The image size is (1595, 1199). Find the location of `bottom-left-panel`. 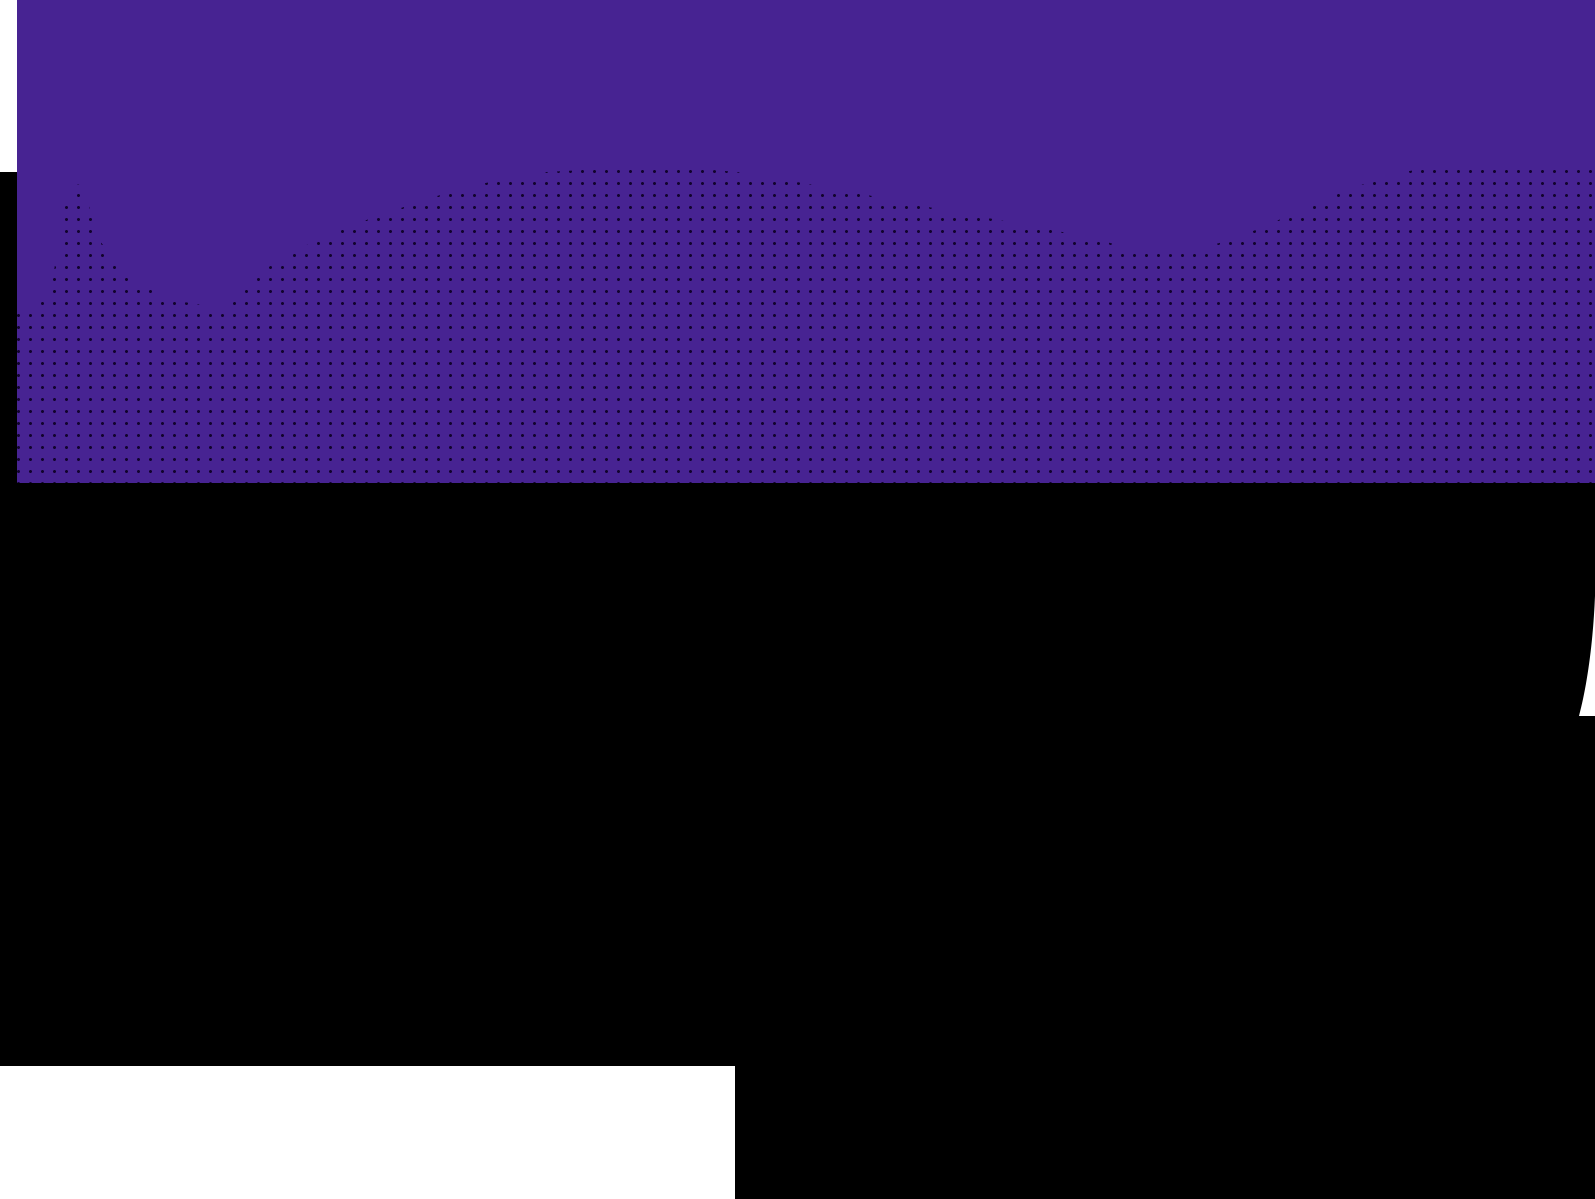

bottom-left-panel is located at coordinates (367, 1132).